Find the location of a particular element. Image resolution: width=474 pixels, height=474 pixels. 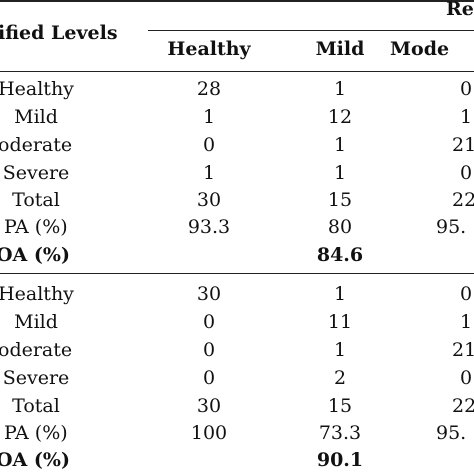

column-header-healthy: Healthy is located at coordinates (209, 49).